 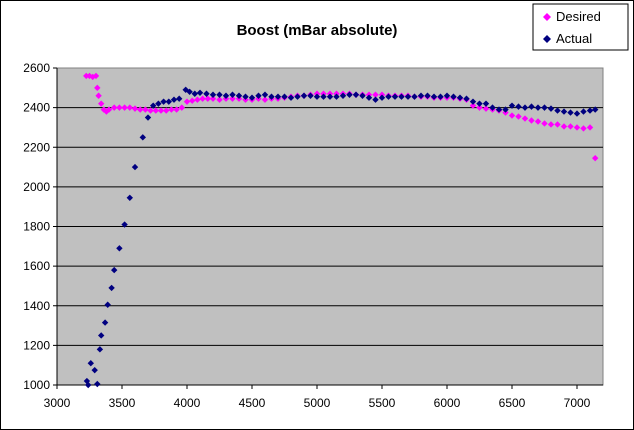 What do you see at coordinates (578, 16) in the screenshot?
I see `legend-label-desired: Desired` at bounding box center [578, 16].